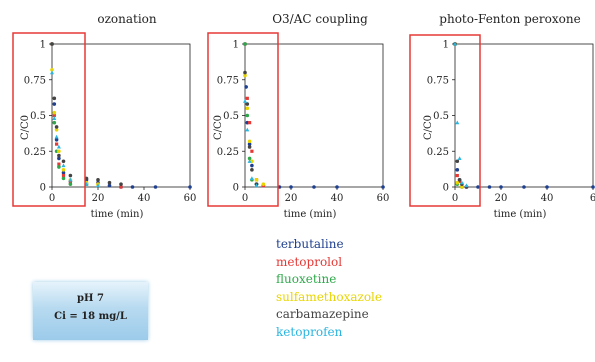  What do you see at coordinates (90, 316) in the screenshot?
I see `concentration-label: Ci = 18 mg/L` at bounding box center [90, 316].